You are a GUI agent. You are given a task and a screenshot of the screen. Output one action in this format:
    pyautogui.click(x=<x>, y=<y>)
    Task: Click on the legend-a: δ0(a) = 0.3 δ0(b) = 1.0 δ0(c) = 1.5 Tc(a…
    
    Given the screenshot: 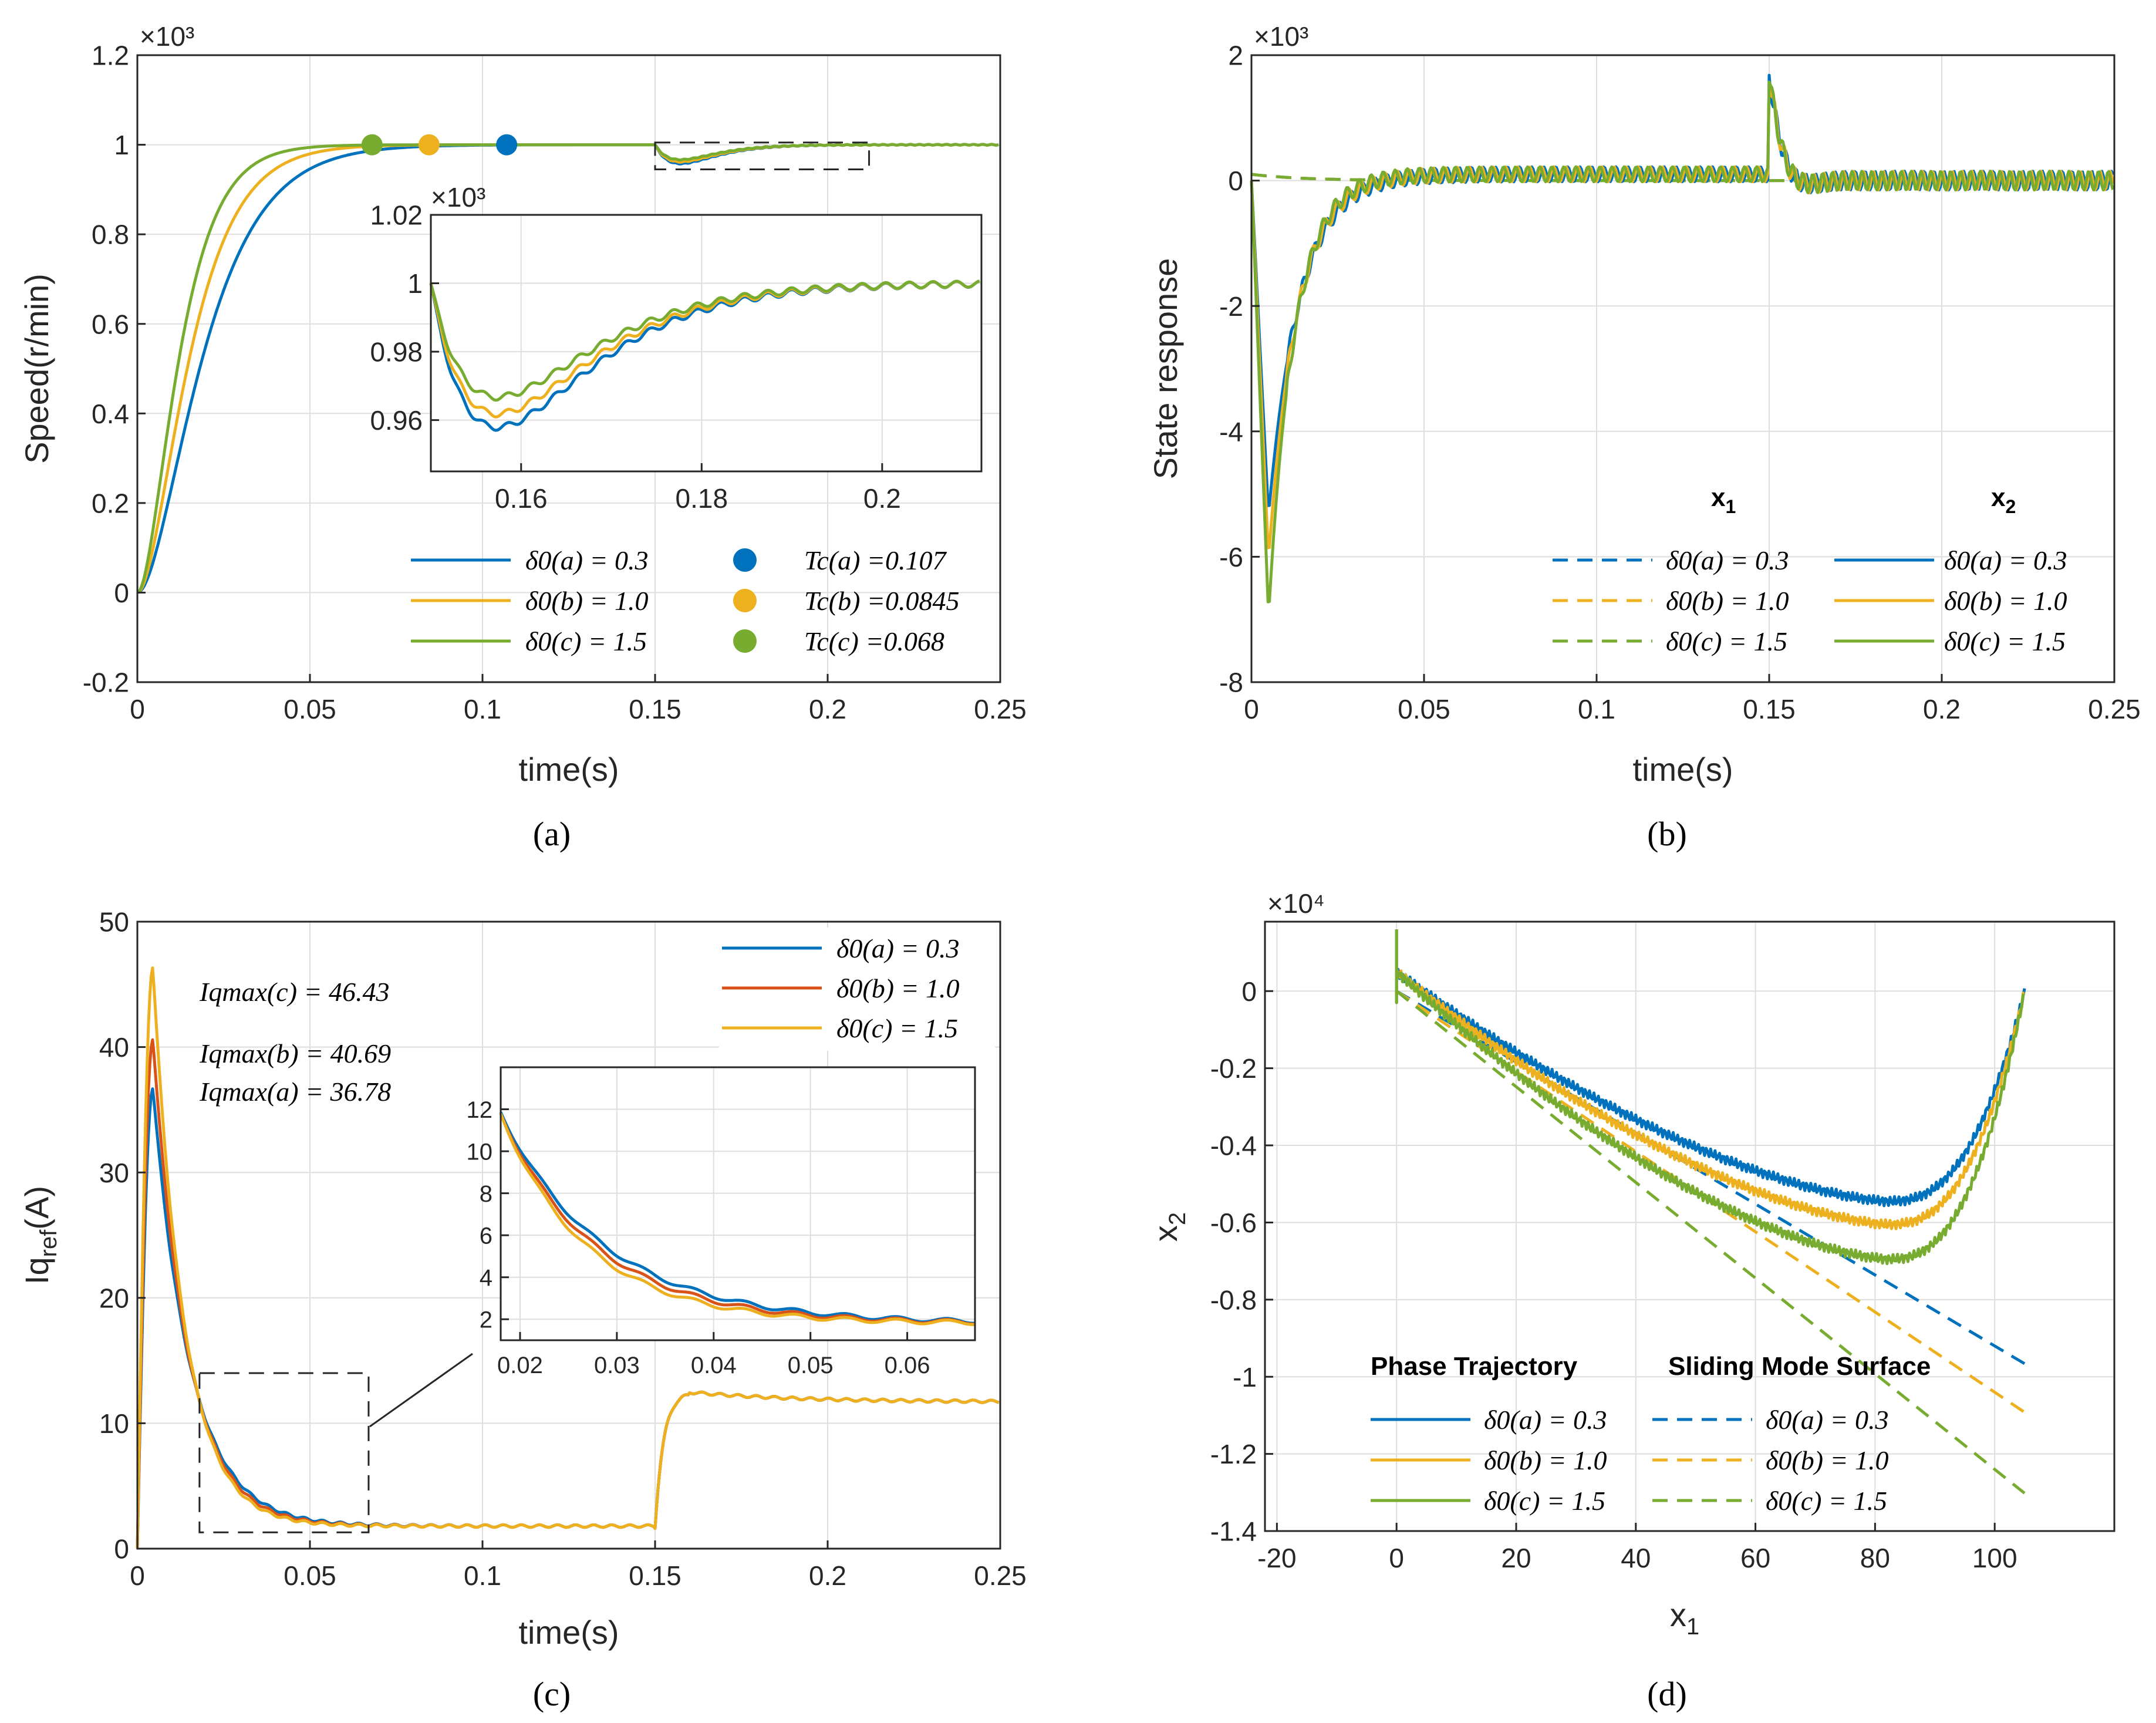 What is the action you would take?
    pyautogui.click(x=685, y=600)
    